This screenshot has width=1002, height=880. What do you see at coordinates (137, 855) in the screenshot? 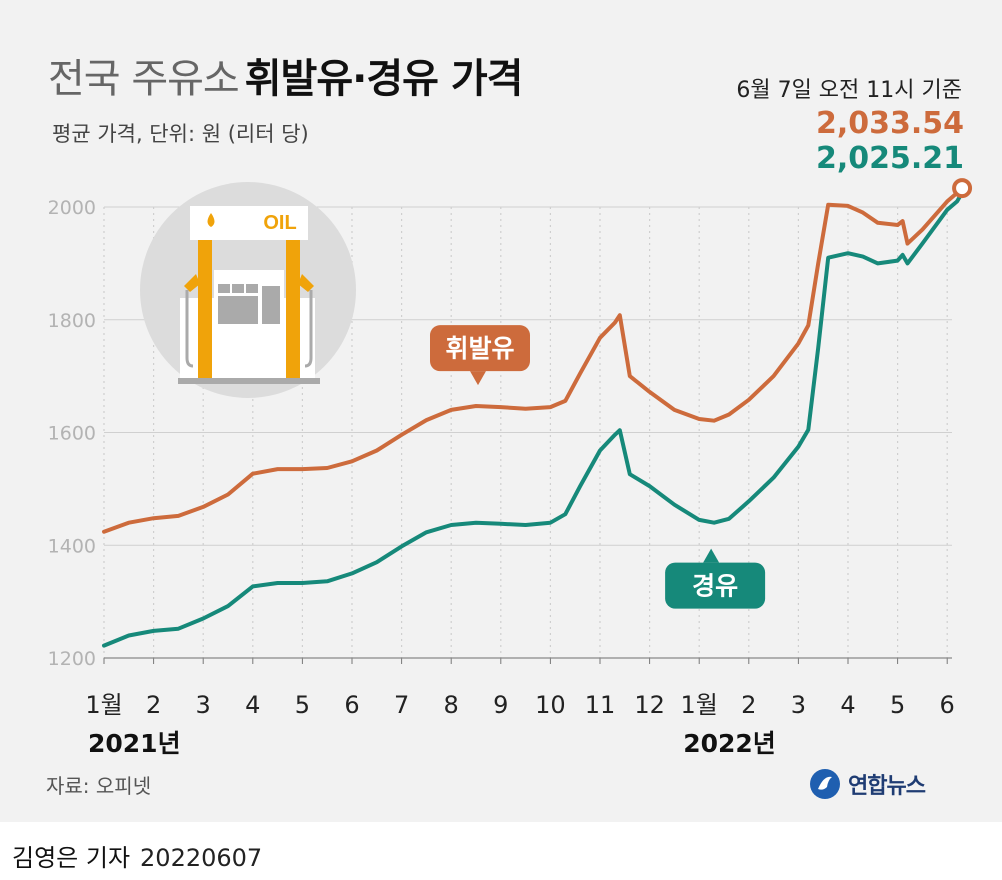
I see `byline: 김영은 기자 20220607` at bounding box center [137, 855].